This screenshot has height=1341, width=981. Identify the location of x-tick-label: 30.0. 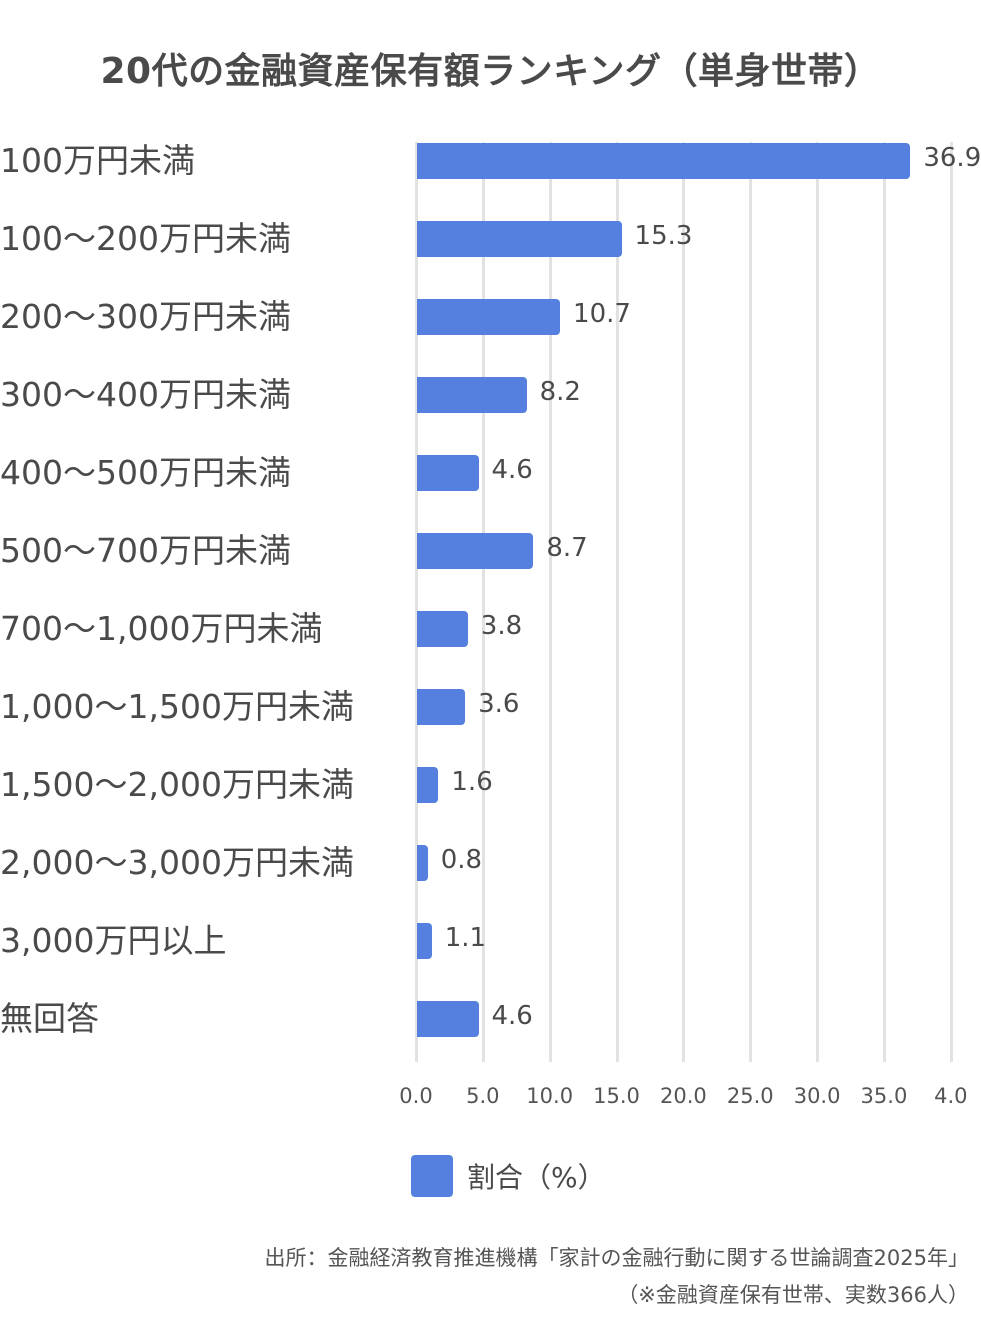
(817, 1096).